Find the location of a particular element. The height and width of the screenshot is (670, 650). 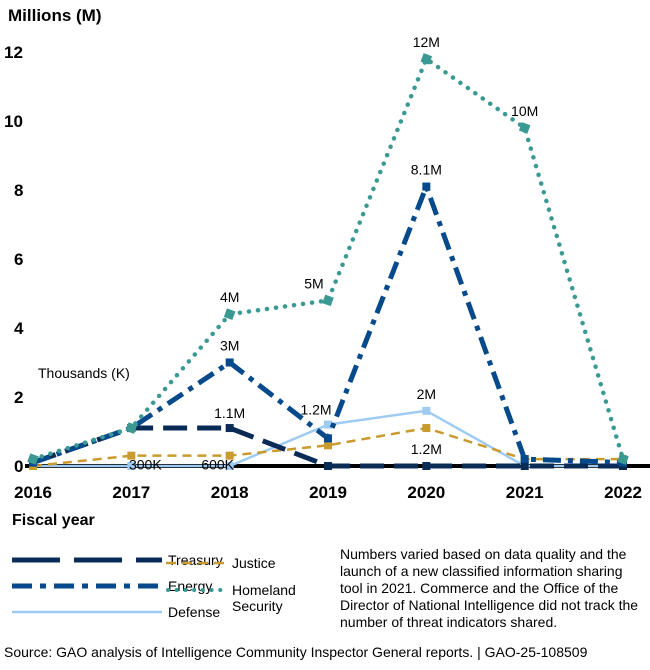

legend-item-justice: Justice is located at coordinates (221, 563).